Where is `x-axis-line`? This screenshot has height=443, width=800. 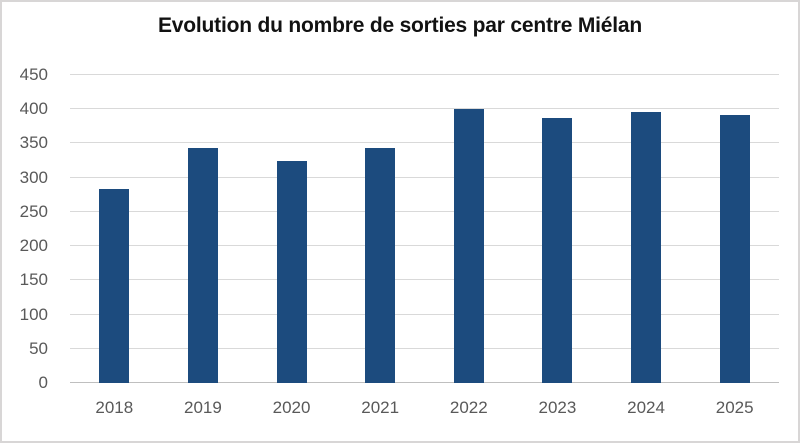 x-axis-line is located at coordinates (424, 382).